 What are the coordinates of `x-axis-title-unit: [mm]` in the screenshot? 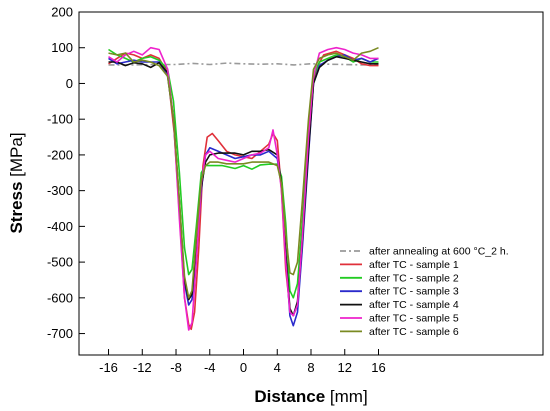 It's located at (346, 396).